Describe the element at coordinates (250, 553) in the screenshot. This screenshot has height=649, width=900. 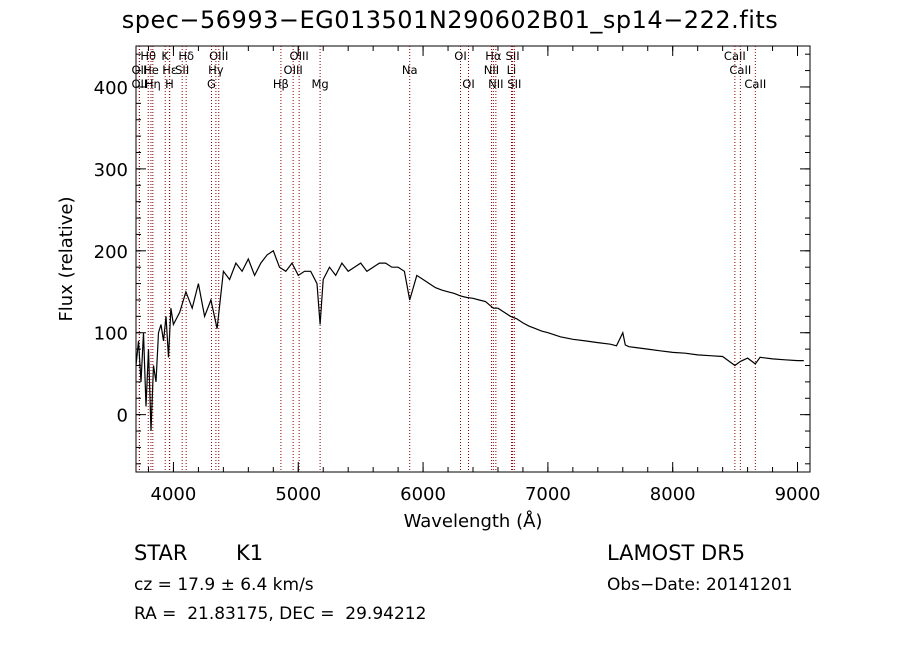
I see `object-subclass: K1` at that location.